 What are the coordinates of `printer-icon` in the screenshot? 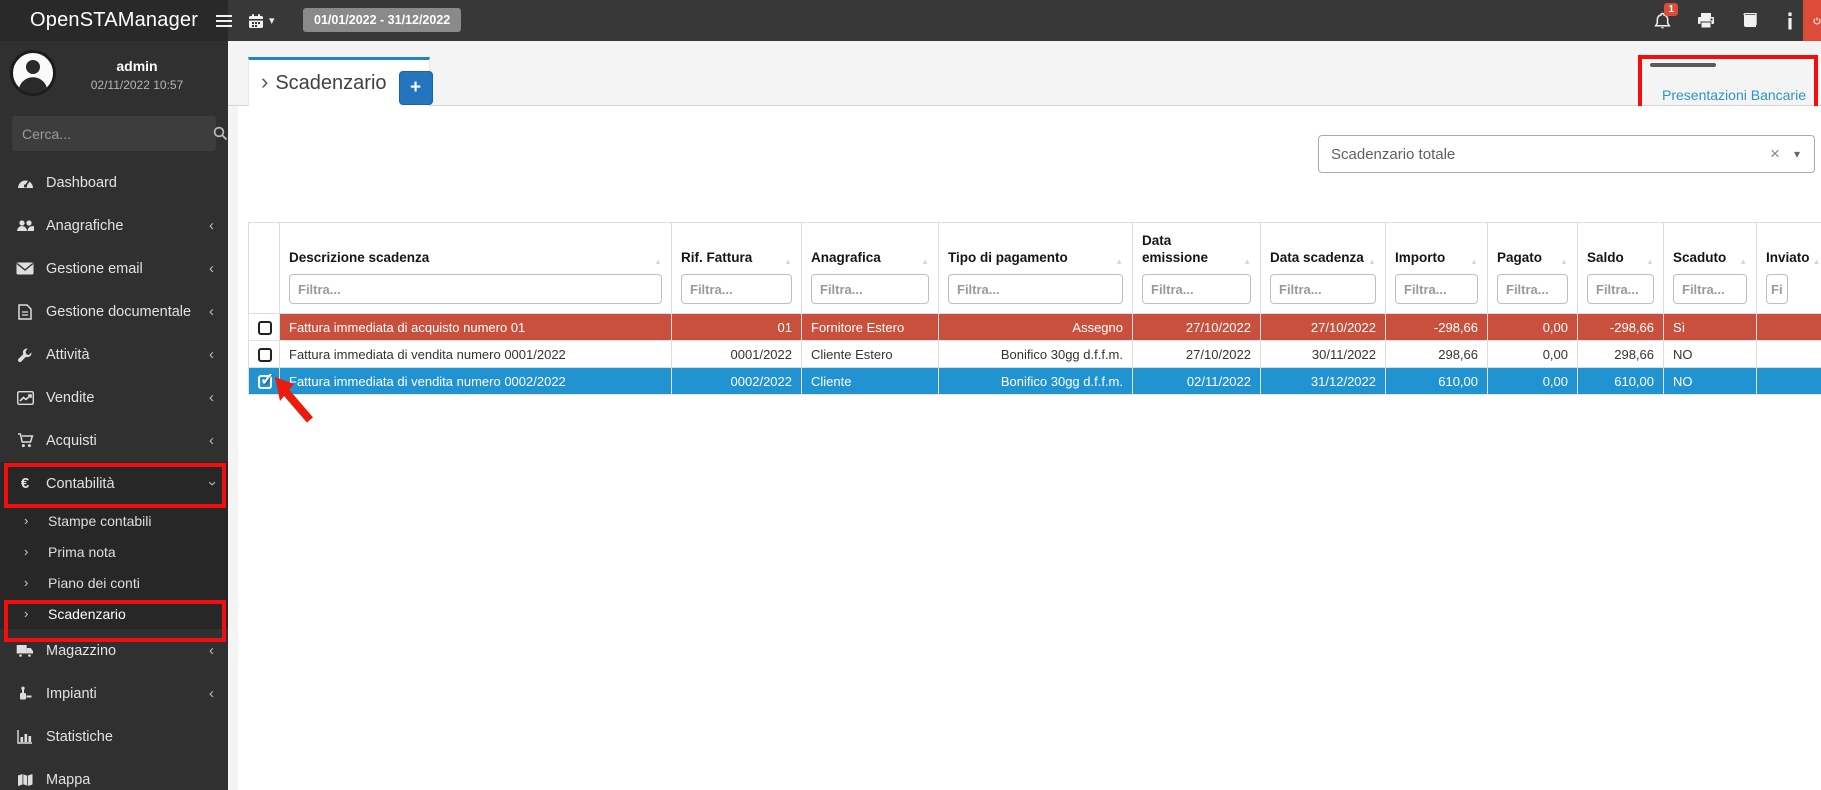 It's located at (1706, 21).